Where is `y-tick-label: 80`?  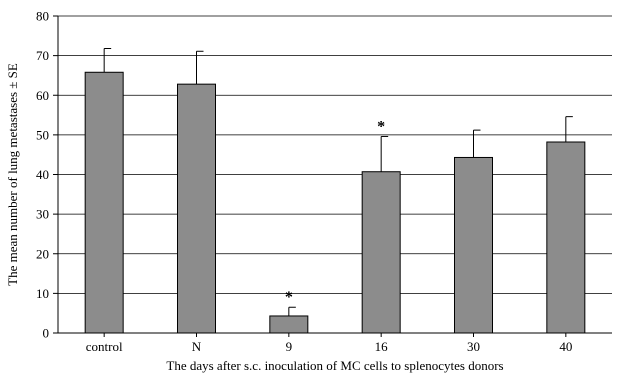 y-tick-label: 80 is located at coordinates (42, 16).